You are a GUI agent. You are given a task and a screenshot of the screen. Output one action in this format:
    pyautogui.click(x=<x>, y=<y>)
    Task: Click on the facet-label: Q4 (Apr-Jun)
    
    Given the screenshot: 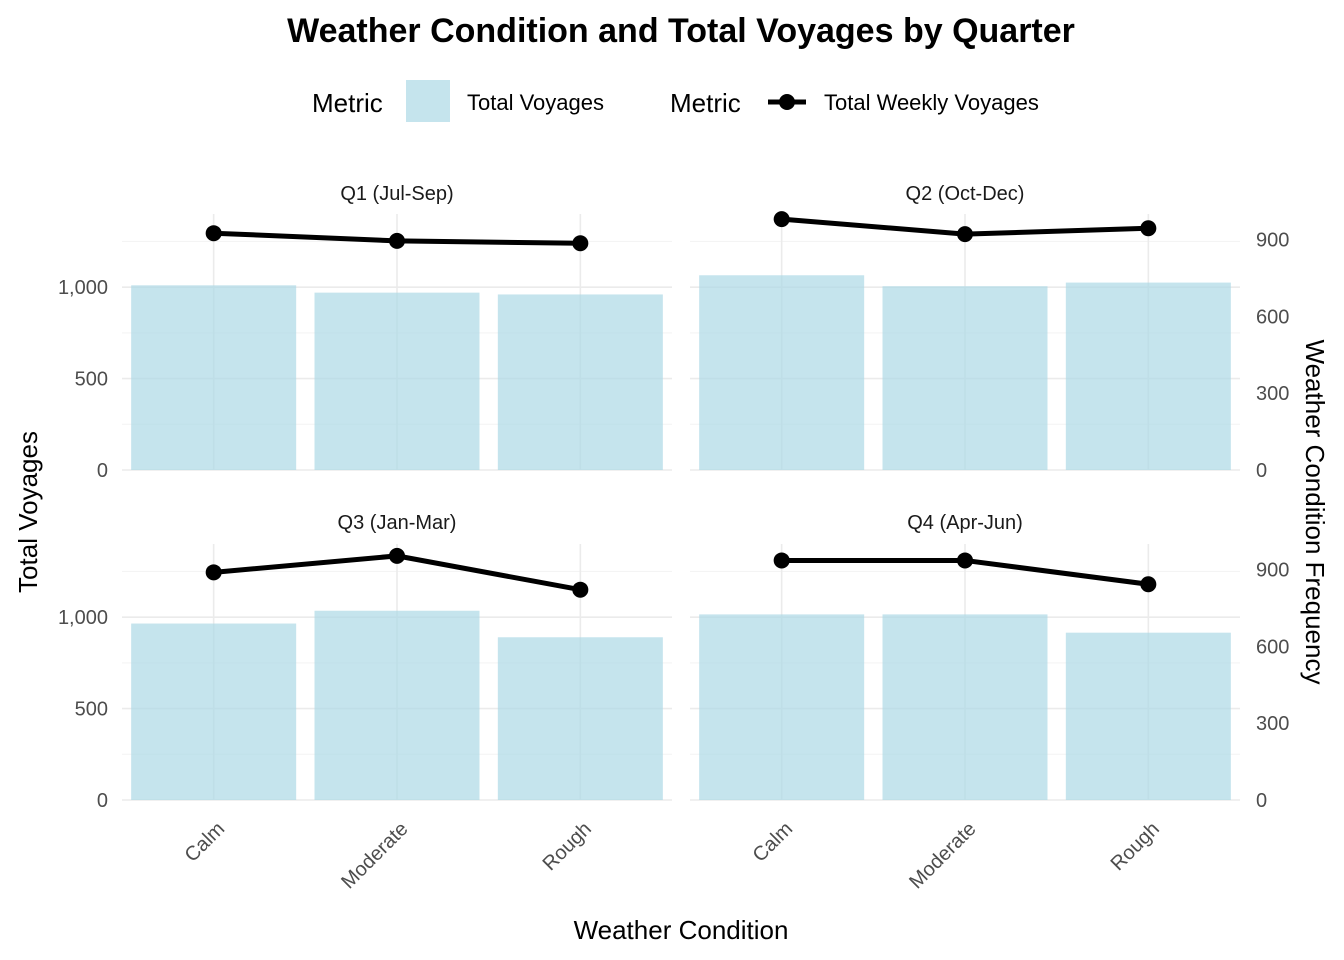 What is the action you would take?
    pyautogui.click(x=965, y=523)
    